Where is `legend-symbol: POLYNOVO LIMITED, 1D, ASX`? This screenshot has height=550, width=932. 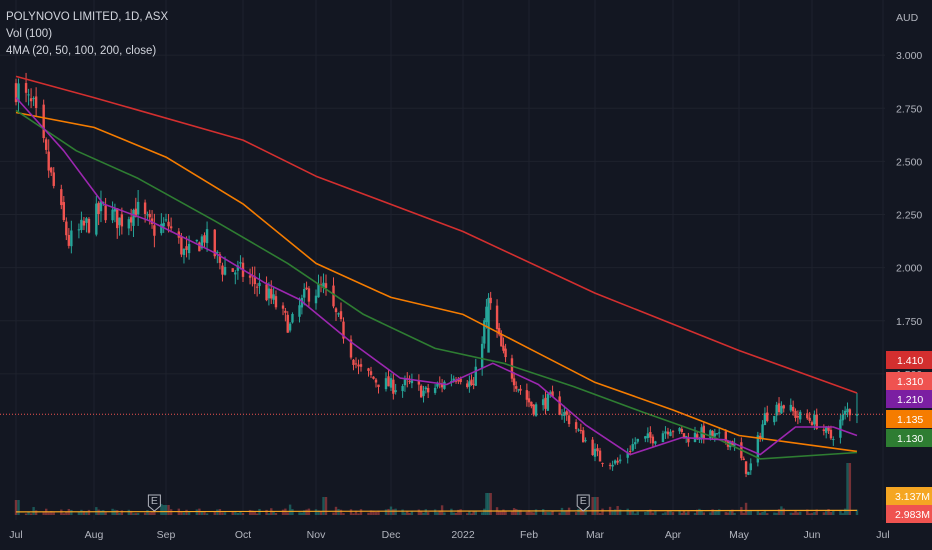 legend-symbol: POLYNOVO LIMITED, 1D, ASX is located at coordinates (87, 17).